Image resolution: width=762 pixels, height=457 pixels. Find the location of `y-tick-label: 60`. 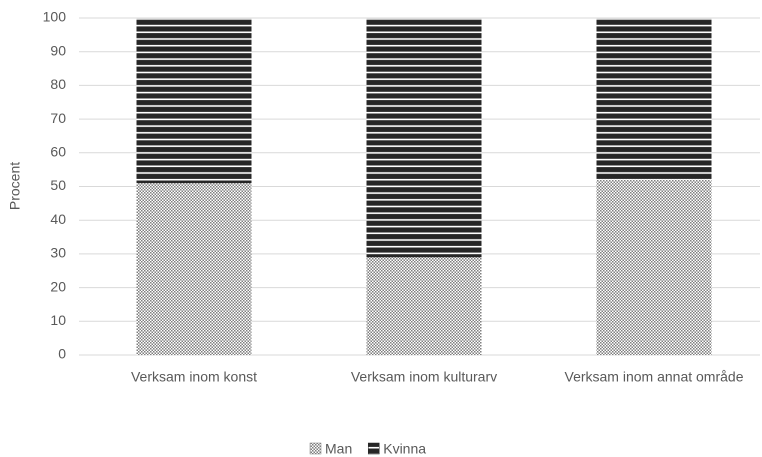

y-tick-label: 60 is located at coordinates (58, 152).